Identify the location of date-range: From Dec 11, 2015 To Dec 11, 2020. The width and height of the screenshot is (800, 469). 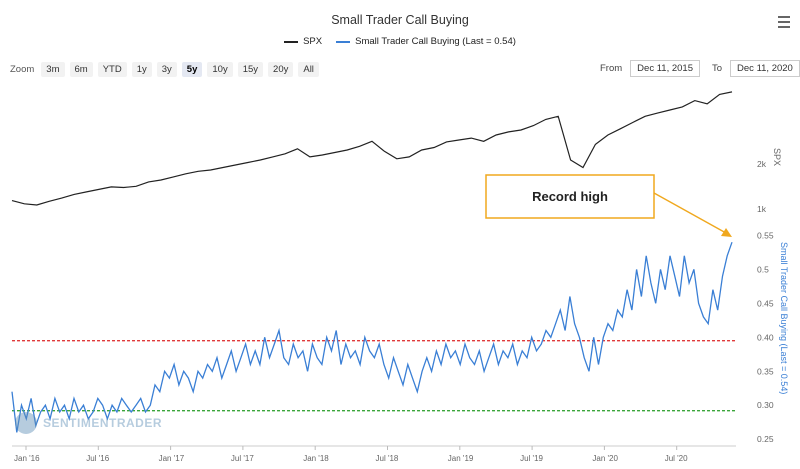
(700, 68).